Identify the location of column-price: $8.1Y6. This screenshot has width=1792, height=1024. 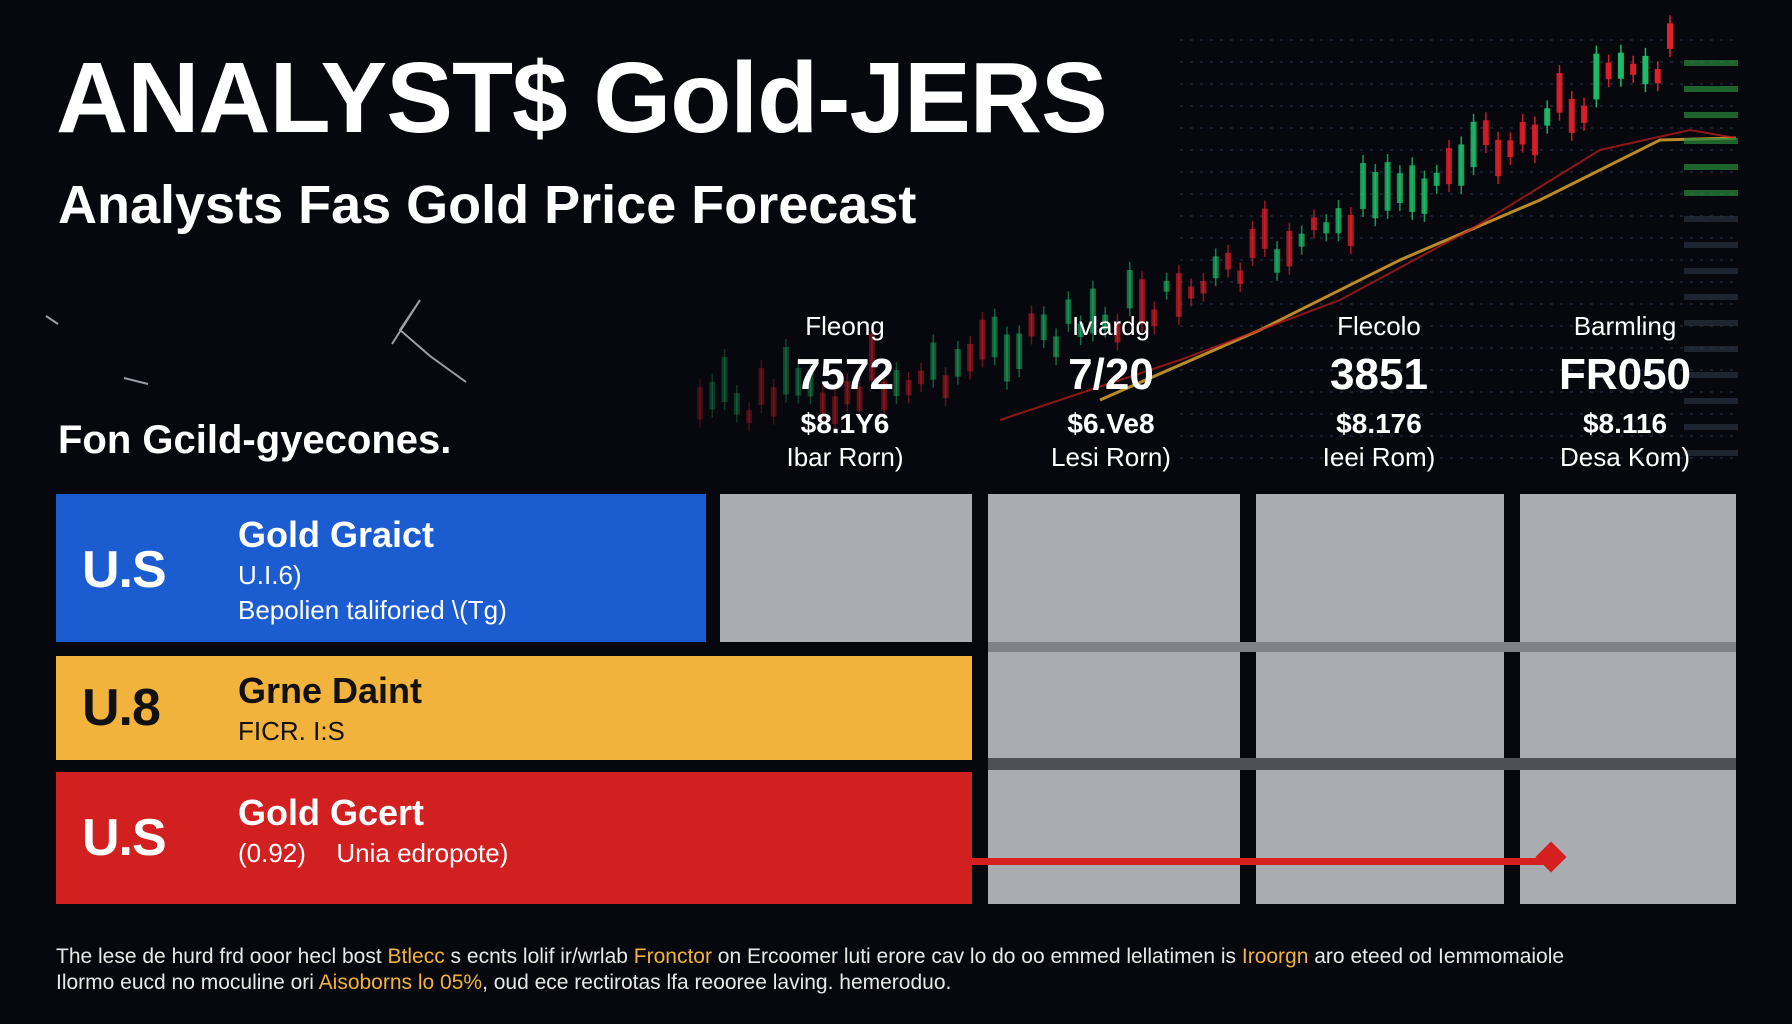
(845, 424).